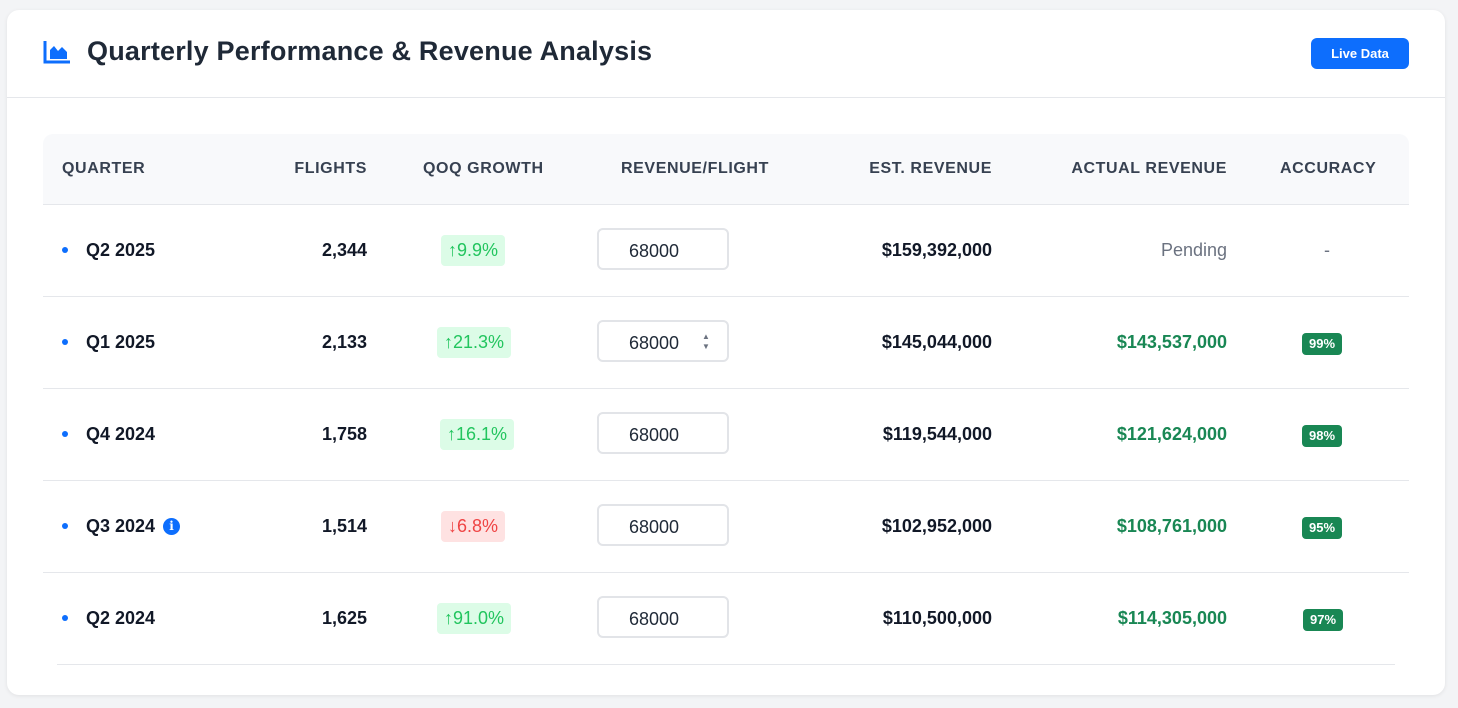 The width and height of the screenshot is (1458, 708). I want to click on qoq-growth-badge: ↑21.3%, so click(474, 342).